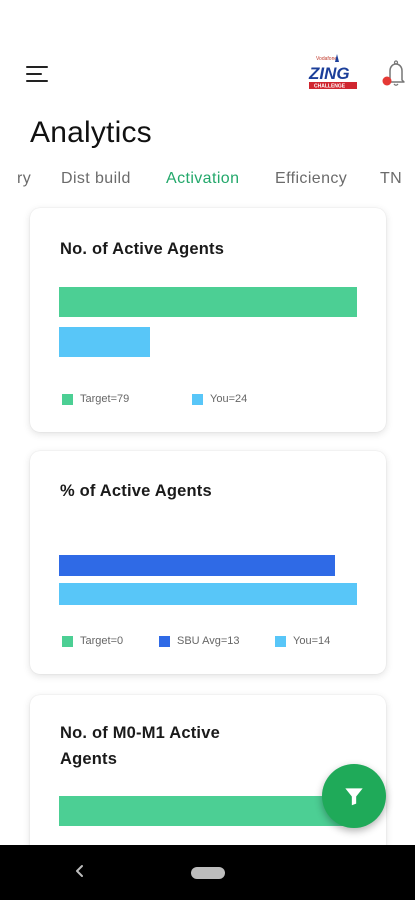  What do you see at coordinates (207, 60) in the screenshot?
I see `app-bar: Vodafone ZING CHALLENGE` at bounding box center [207, 60].